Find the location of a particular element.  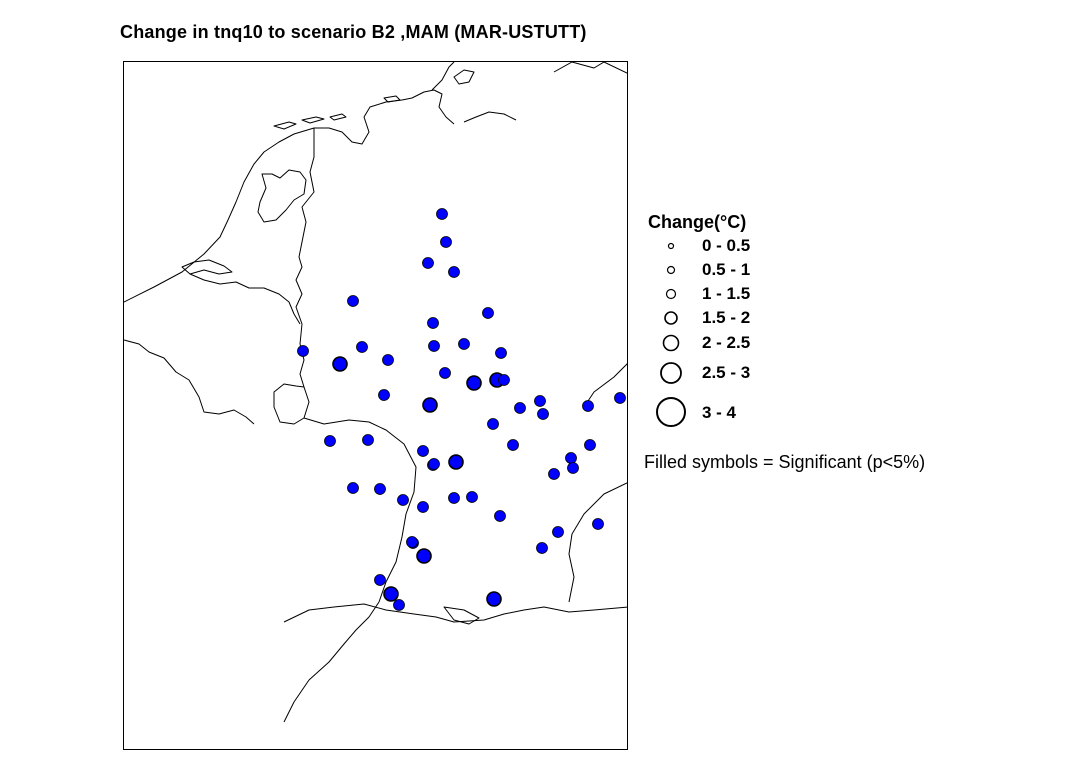

legend-label-3: 1.5 - 2 is located at coordinates (726, 317).